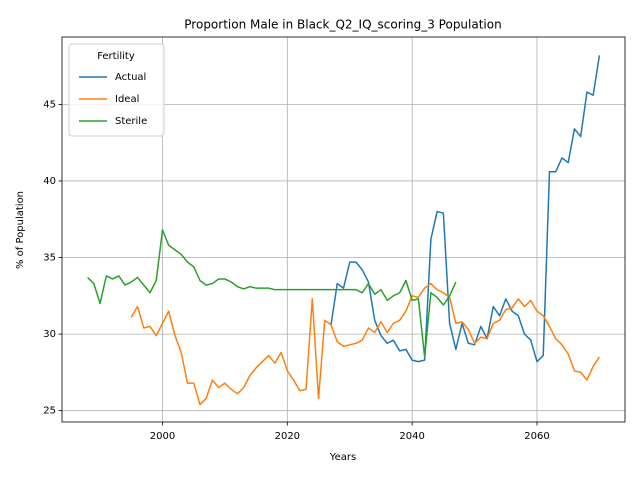  What do you see at coordinates (49, 258) in the screenshot?
I see `y-tick-label: 35` at bounding box center [49, 258].